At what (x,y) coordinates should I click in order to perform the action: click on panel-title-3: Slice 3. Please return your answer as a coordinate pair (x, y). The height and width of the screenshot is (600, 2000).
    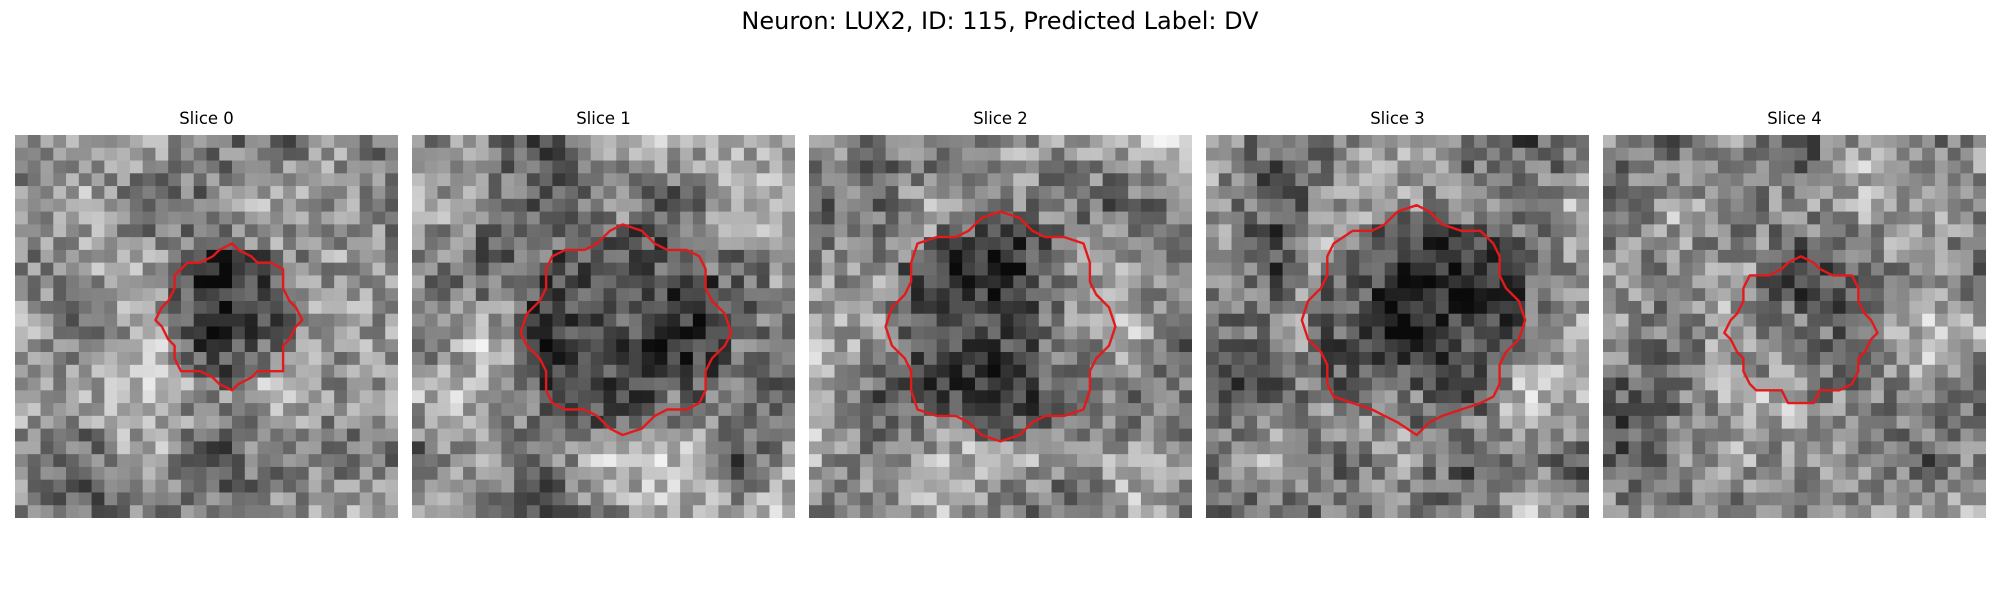
    Looking at the image, I should click on (1397, 118).